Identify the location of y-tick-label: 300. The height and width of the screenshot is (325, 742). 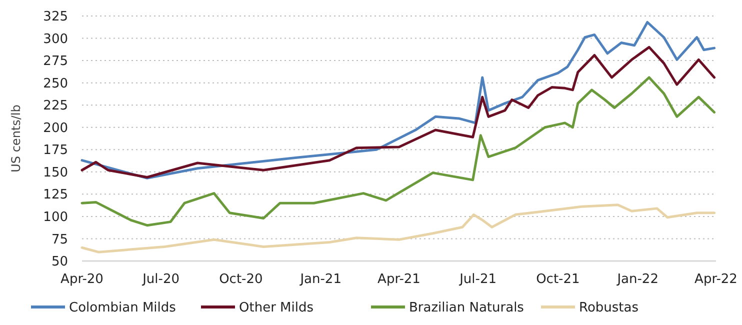
(55, 39).